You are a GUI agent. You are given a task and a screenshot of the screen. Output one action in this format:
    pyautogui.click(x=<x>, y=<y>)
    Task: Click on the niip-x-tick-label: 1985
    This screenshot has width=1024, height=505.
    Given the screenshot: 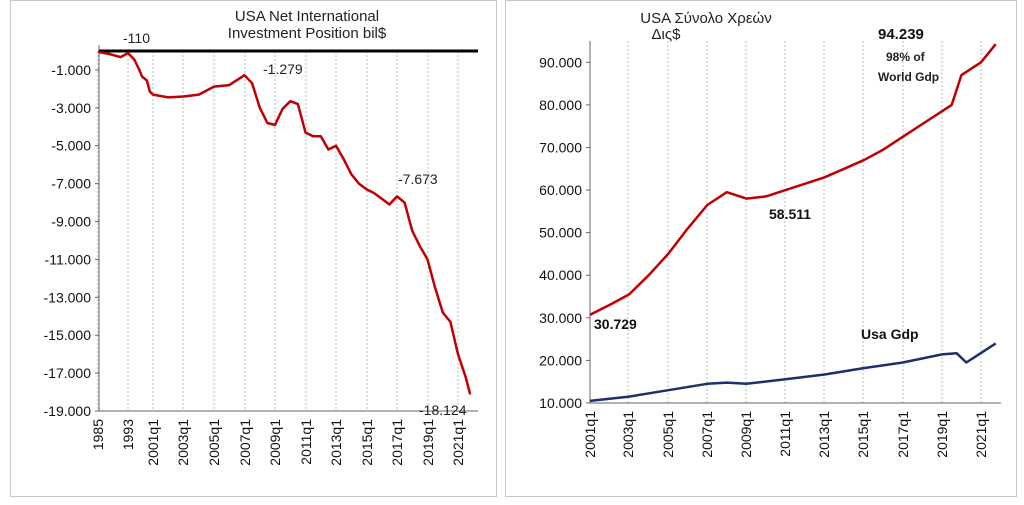 What is the action you would take?
    pyautogui.click(x=98, y=434)
    